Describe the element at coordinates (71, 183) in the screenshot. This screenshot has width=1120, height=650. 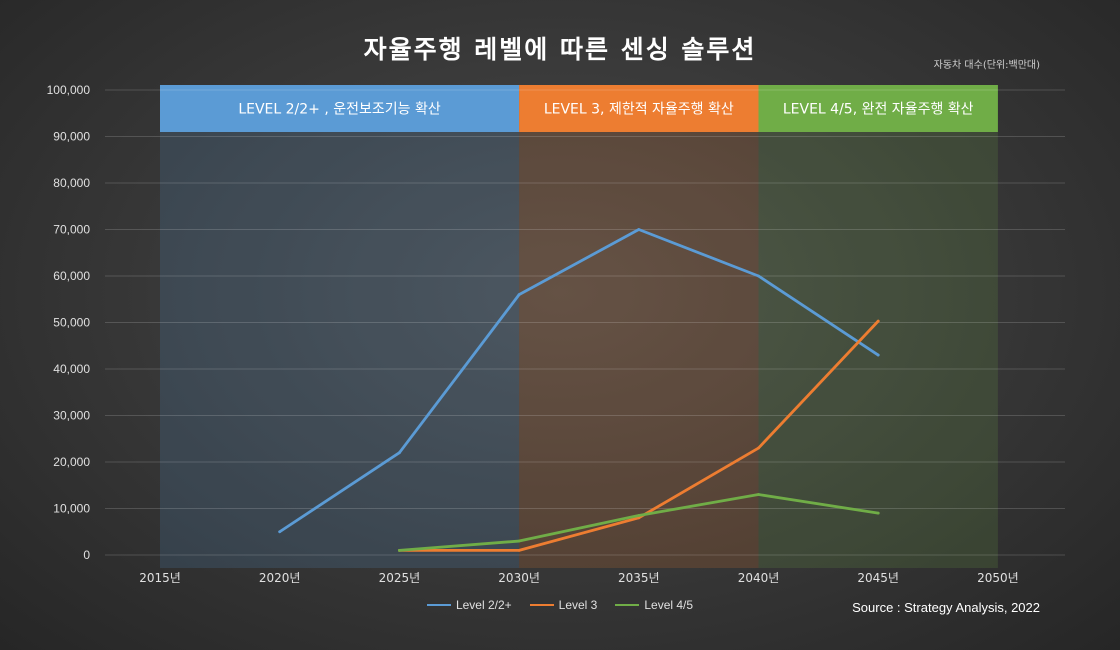
I see `y-tick-label-8: 80,000` at that location.